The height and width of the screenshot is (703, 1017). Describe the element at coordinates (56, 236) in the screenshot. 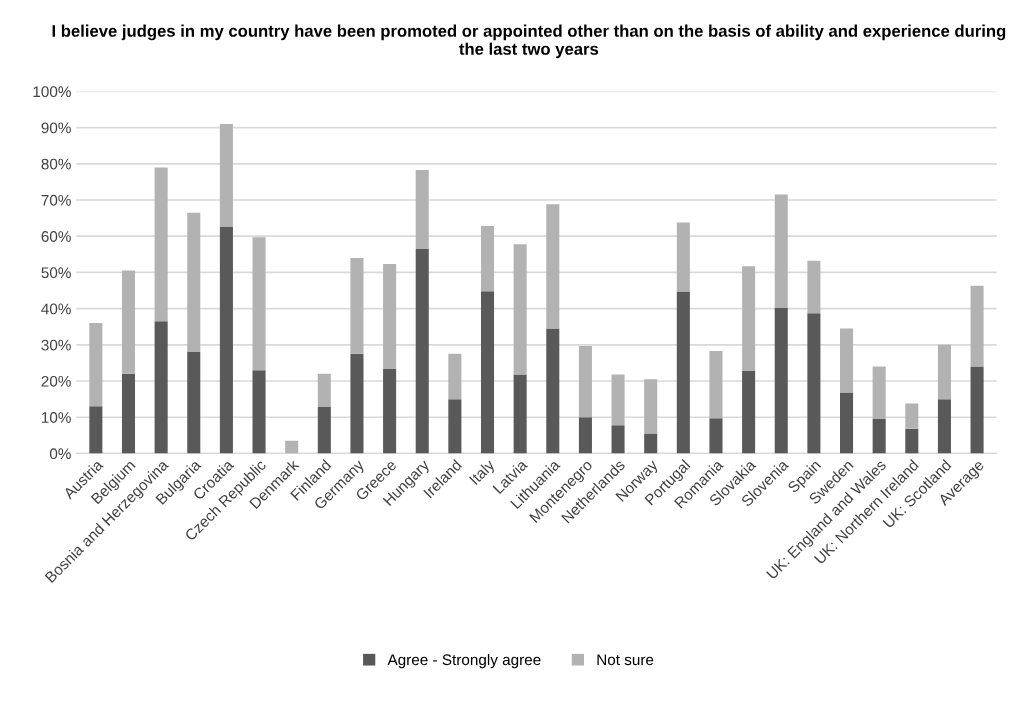

I see `y-tick-label: 60%` at that location.